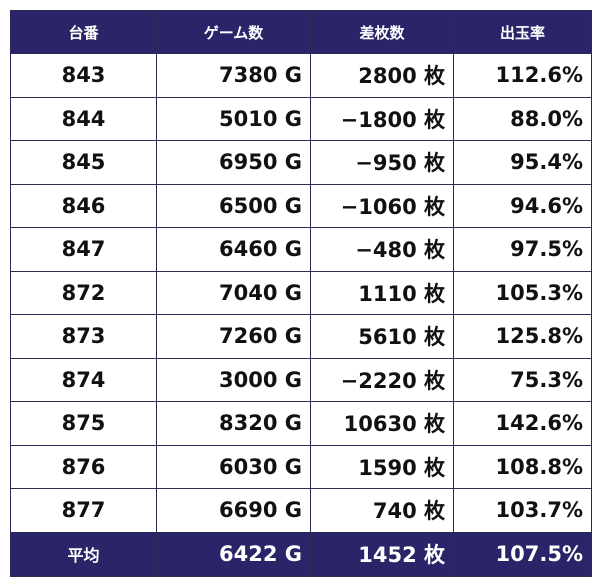  What do you see at coordinates (382, 118) in the screenshot?
I see `coin-difference-cell: −1800 枚` at bounding box center [382, 118].